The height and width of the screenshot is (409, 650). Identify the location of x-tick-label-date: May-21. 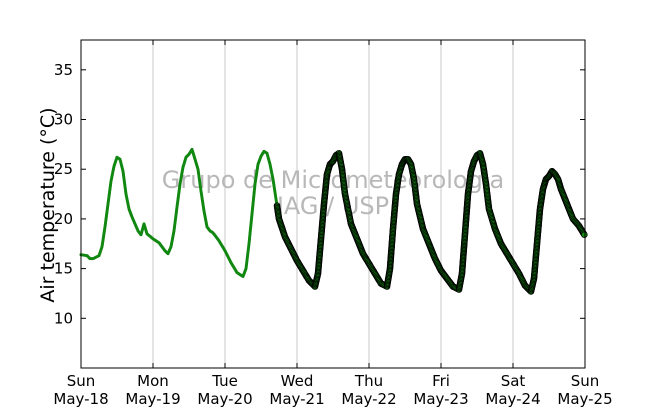
(296, 399).